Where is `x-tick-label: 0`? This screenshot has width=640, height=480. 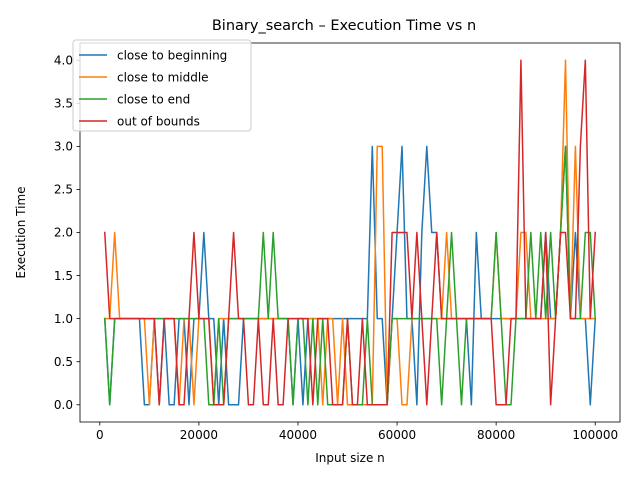
x-tick-label: 0 is located at coordinates (100, 435).